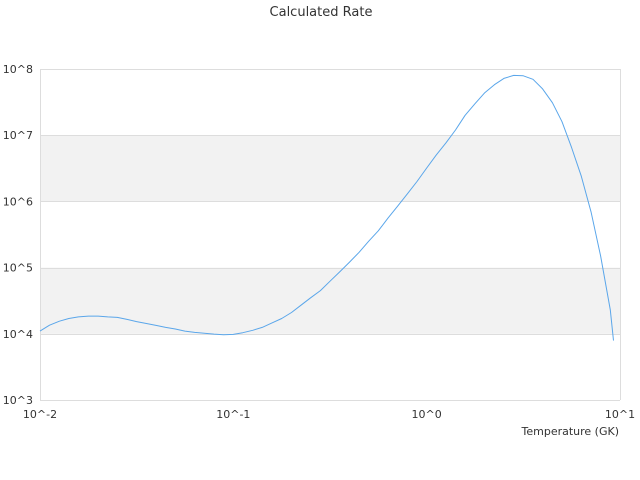 Image resolution: width=640 pixels, height=480 pixels. What do you see at coordinates (233, 414) in the screenshot?
I see `x-tick-label: 10^-1` at bounding box center [233, 414].